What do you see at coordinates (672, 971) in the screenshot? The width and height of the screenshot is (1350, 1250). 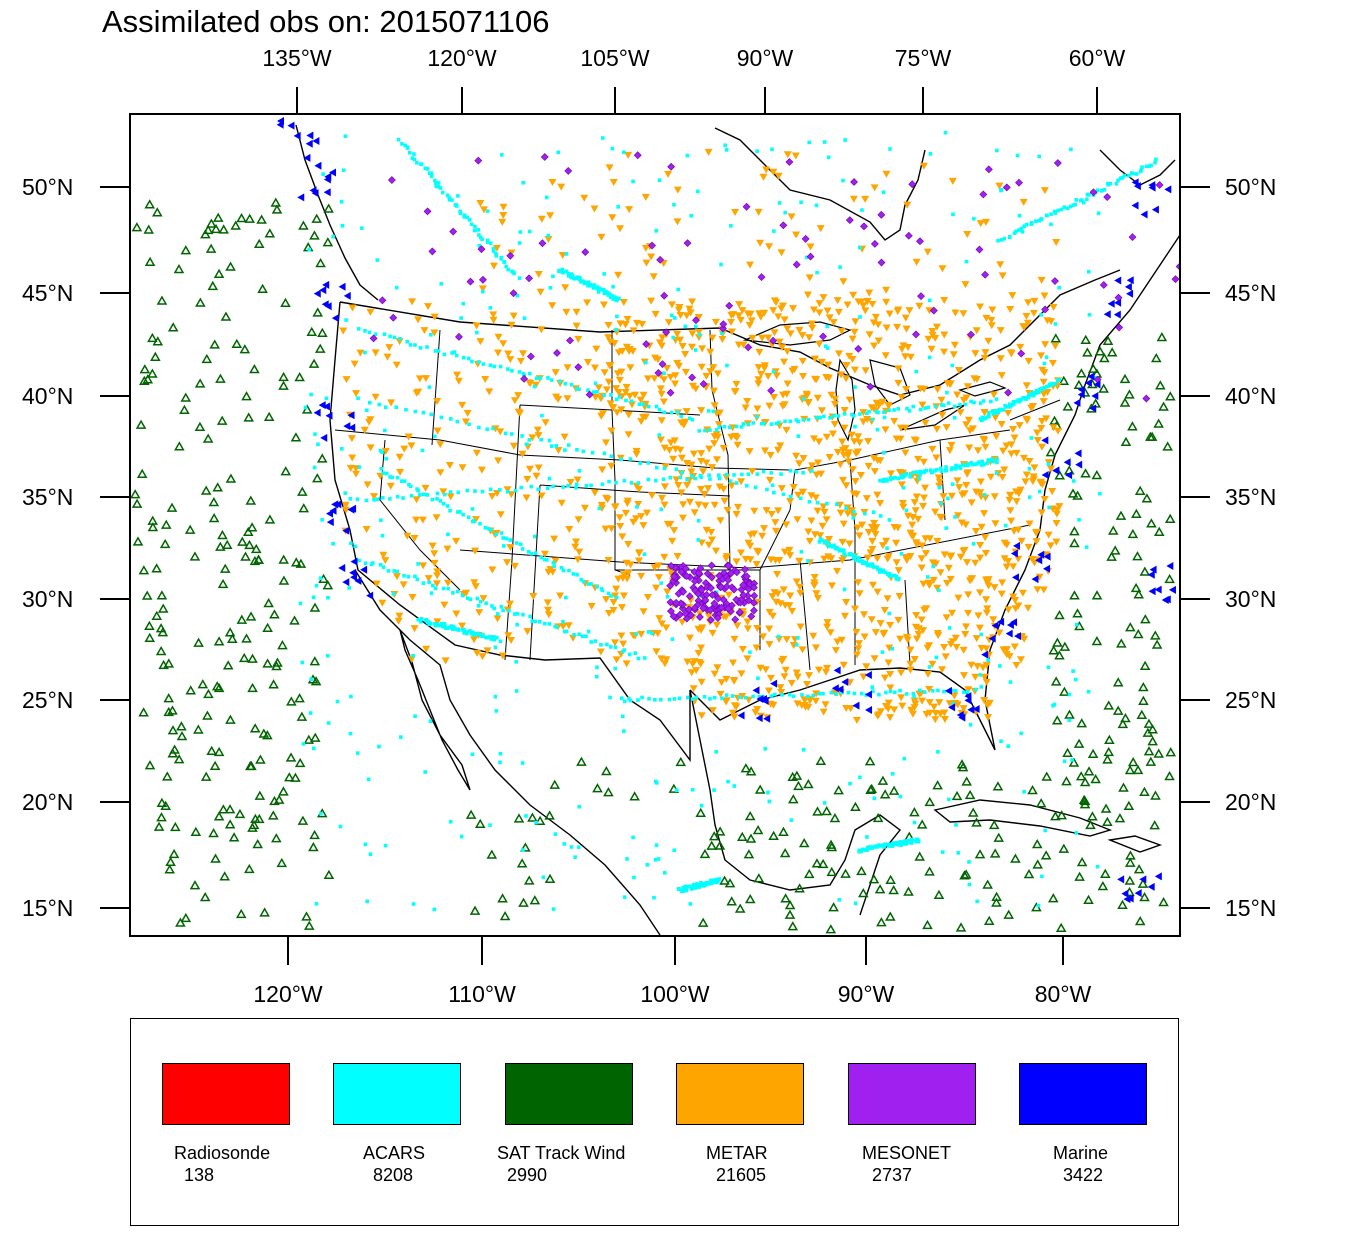 I see `bottom-longitude-axis: 120°W 110°W 100°W 90°W 80°W` at bounding box center [672, 971].